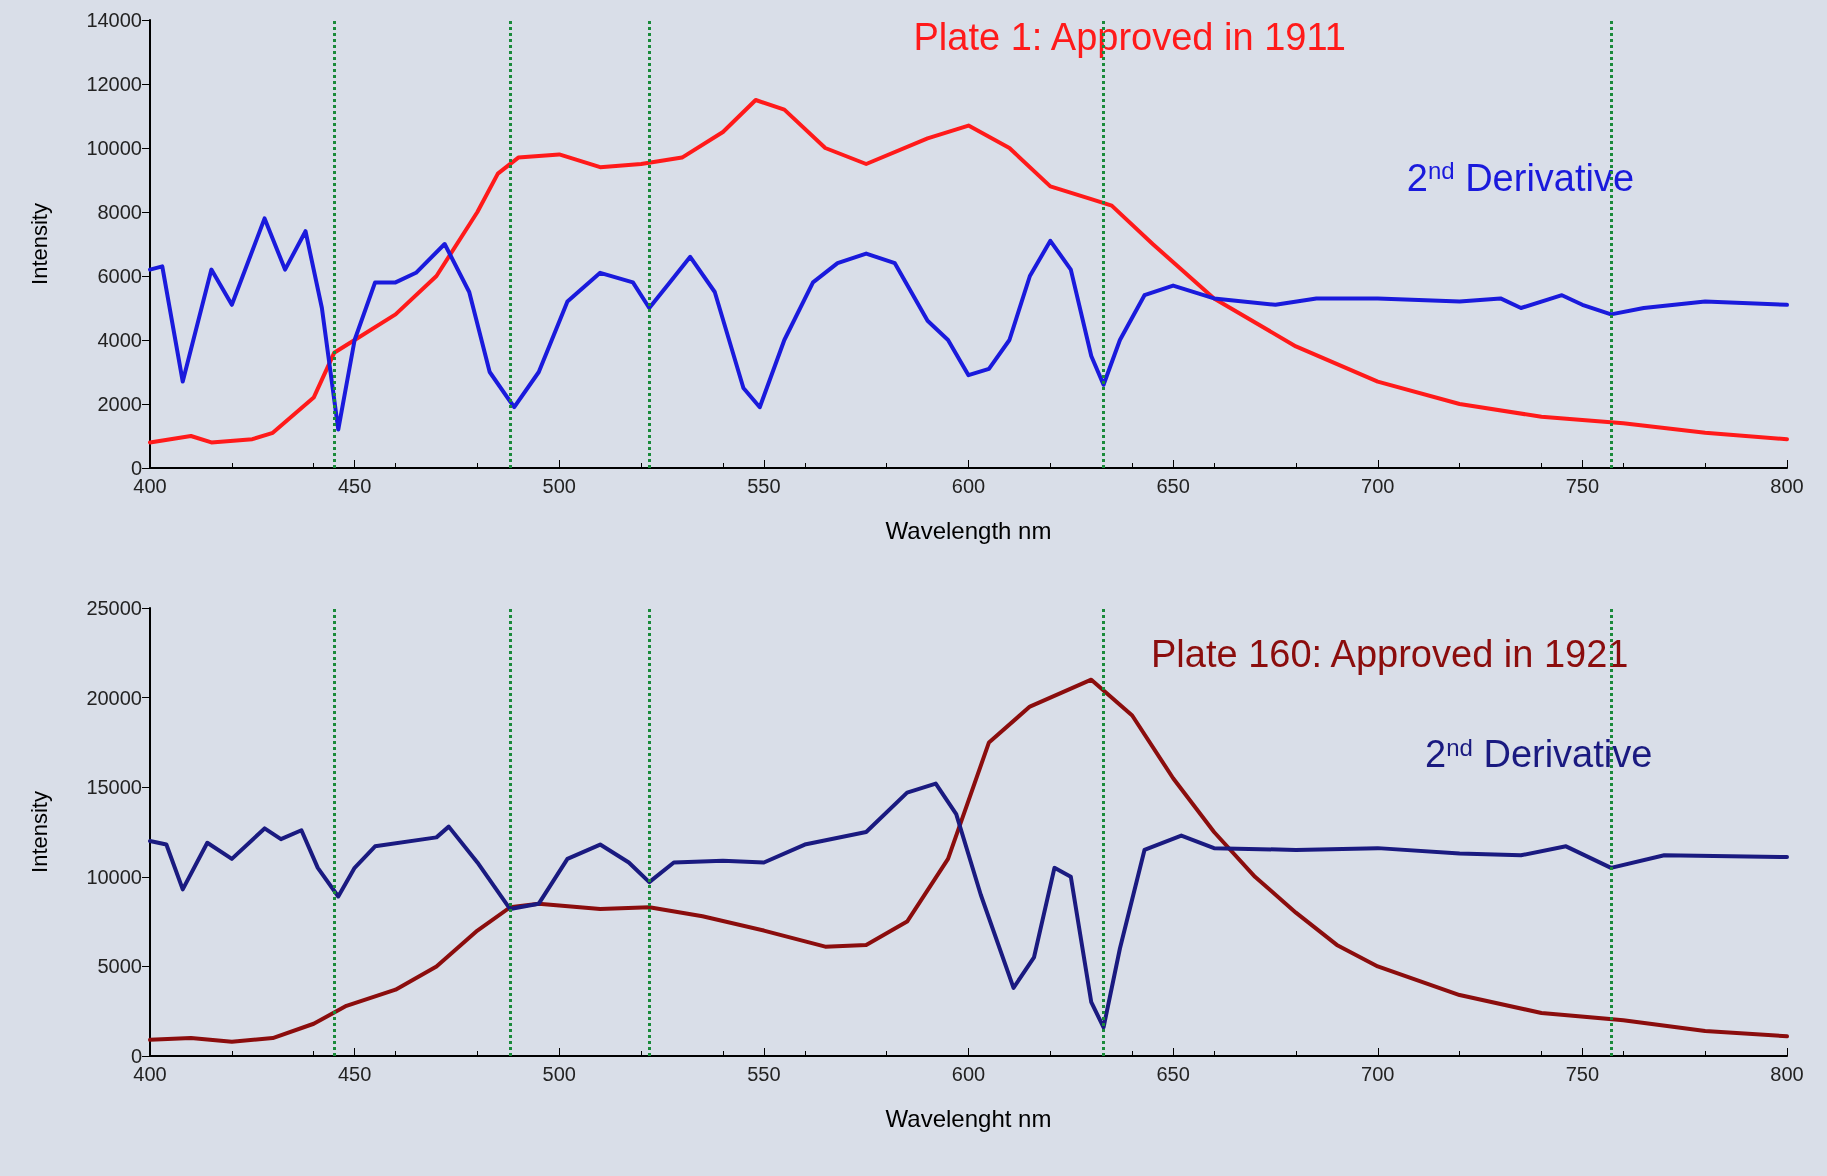 The height and width of the screenshot is (1176, 1827). Describe the element at coordinates (1129, 36) in the screenshot. I see `text: Plate 1: Approved in 1911` at that location.